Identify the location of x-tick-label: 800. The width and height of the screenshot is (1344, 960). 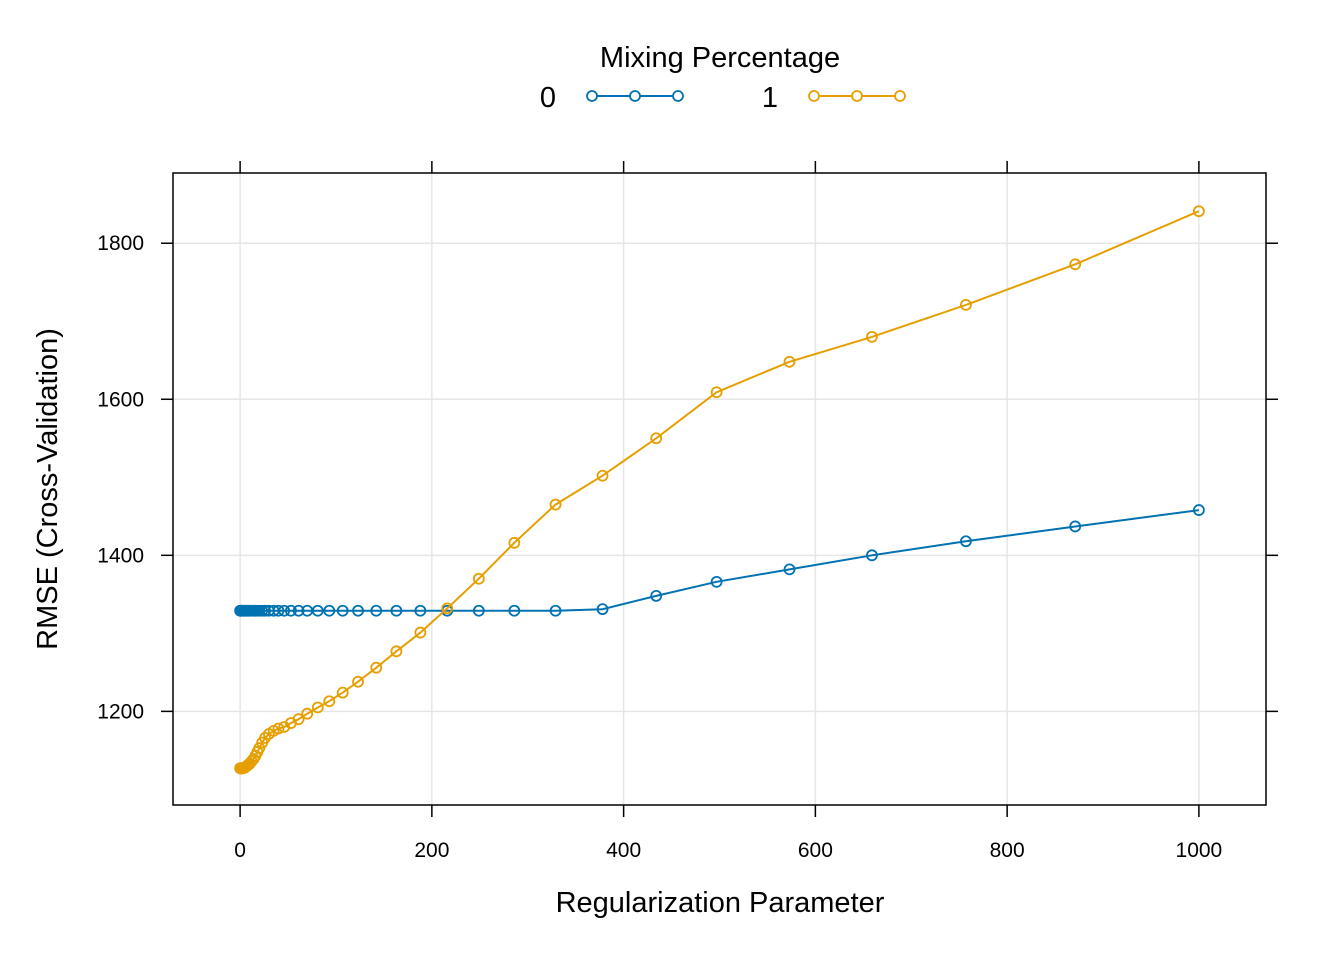
(1007, 850).